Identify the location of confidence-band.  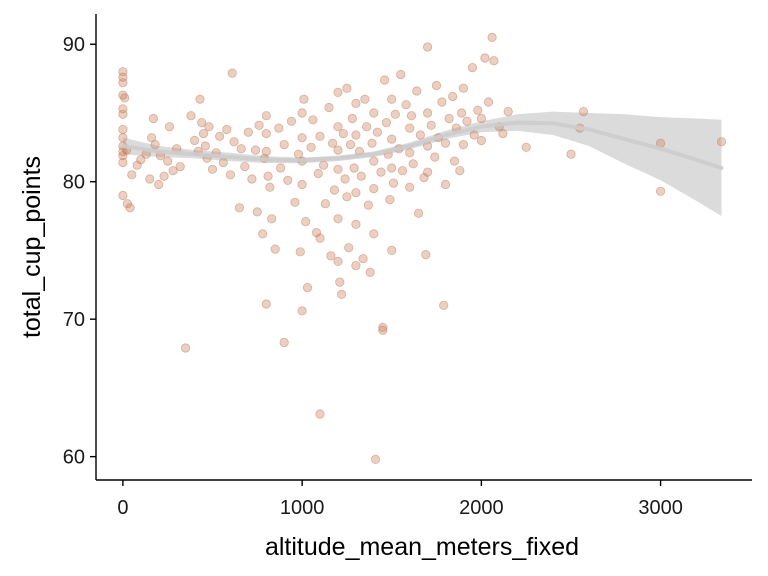
(422, 164).